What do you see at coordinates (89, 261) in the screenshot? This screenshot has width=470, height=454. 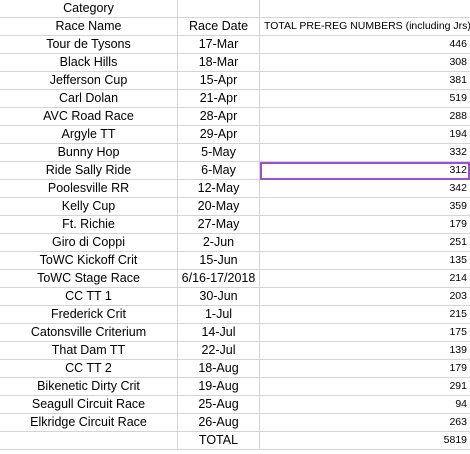 I see `race-name-cell: ToWC Kickoff Crit` at bounding box center [89, 261].